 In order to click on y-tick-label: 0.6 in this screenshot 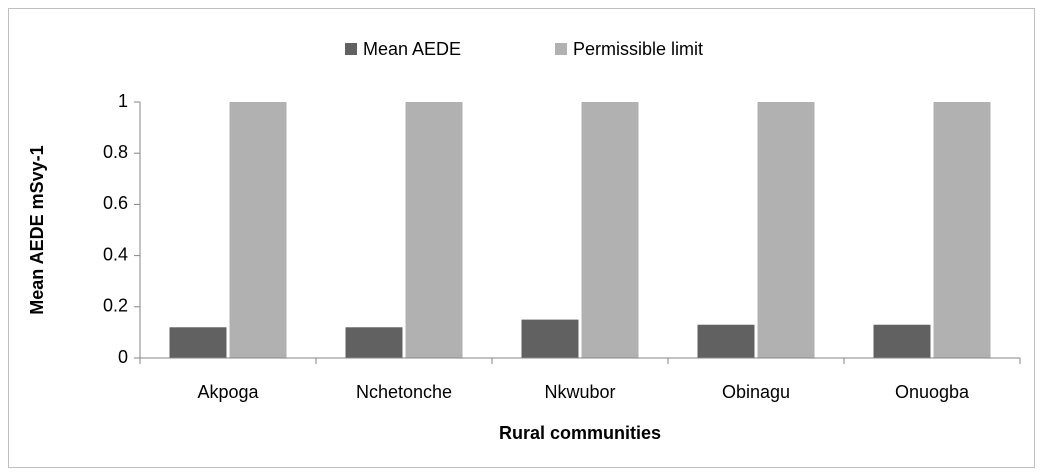, I will do `click(115, 203)`.